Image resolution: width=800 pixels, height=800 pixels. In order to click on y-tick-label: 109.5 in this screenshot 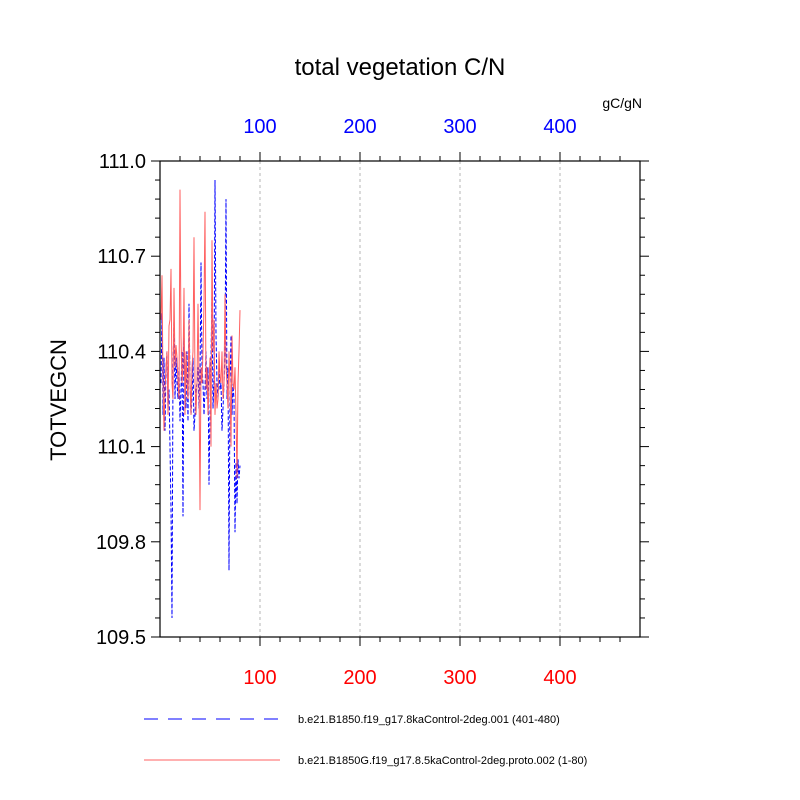, I will do `click(121, 638)`.